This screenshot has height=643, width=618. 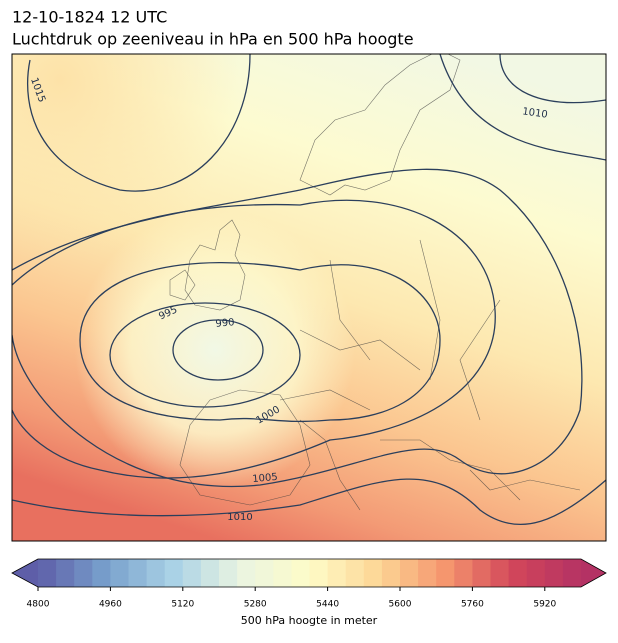 What do you see at coordinates (593, 573) in the screenshot?
I see `colorbar-extend-high` at bounding box center [593, 573].